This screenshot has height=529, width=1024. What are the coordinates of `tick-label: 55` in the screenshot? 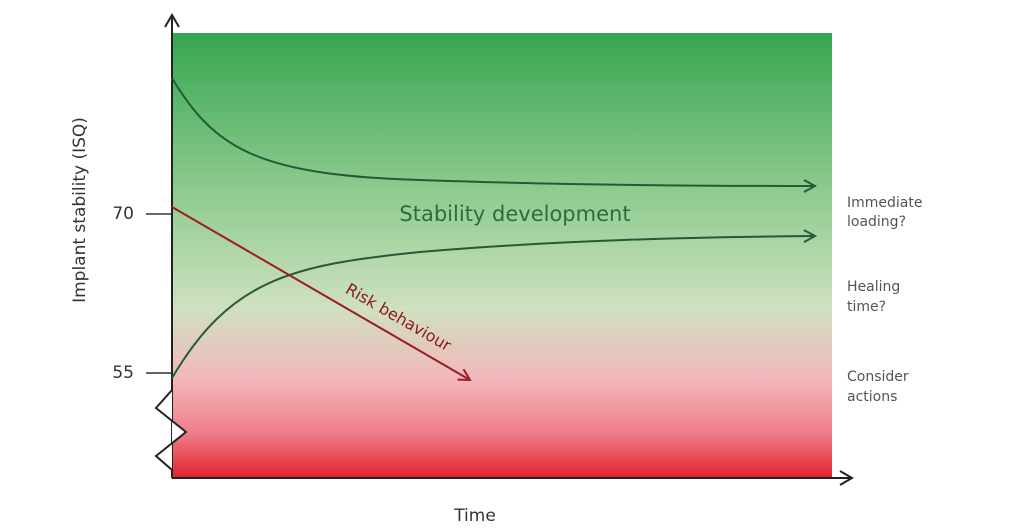 It's located at (123, 373).